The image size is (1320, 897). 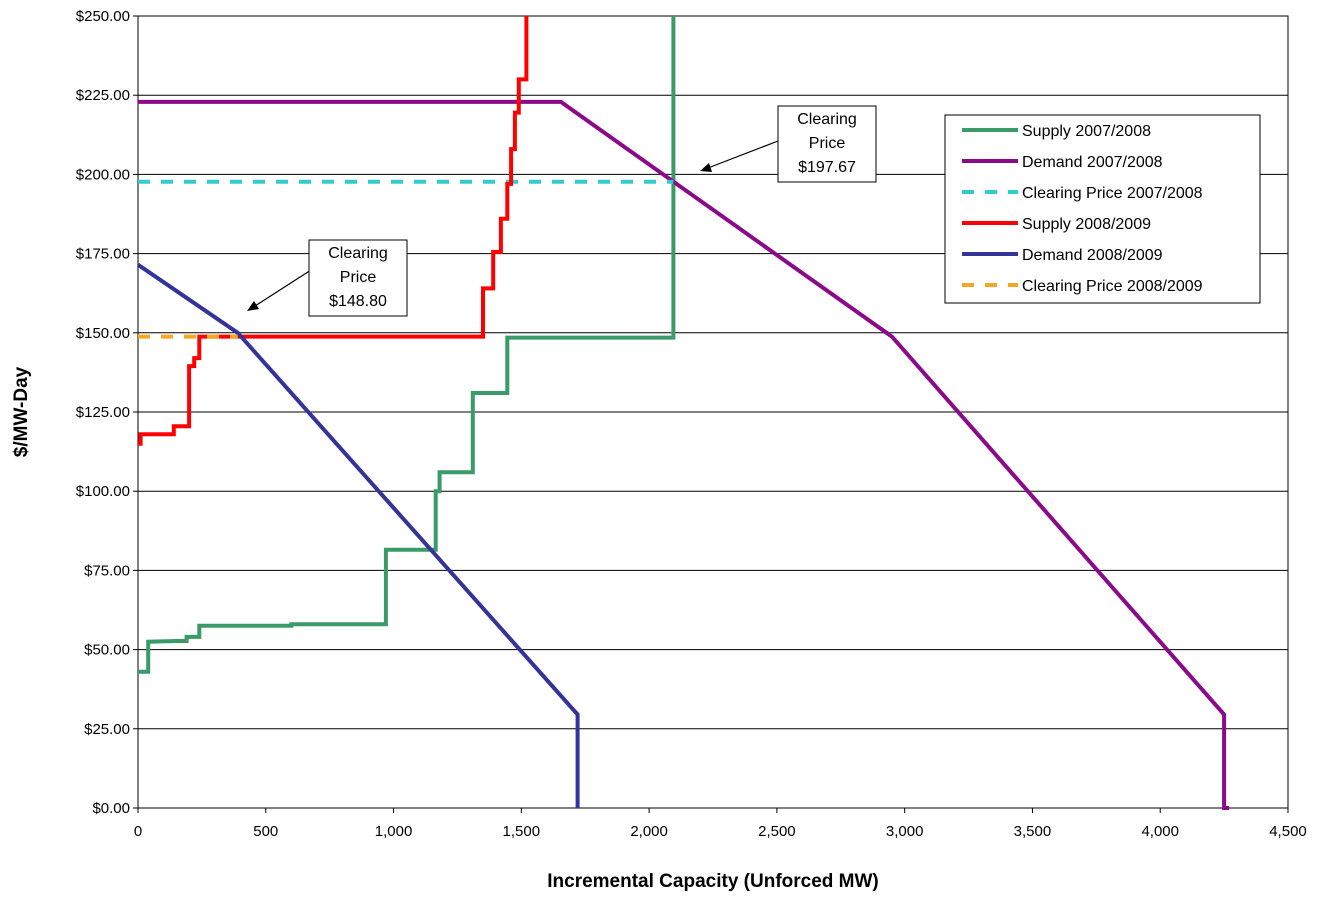 I want to click on y-axis-title: $/MW-Day, so click(x=21, y=411).